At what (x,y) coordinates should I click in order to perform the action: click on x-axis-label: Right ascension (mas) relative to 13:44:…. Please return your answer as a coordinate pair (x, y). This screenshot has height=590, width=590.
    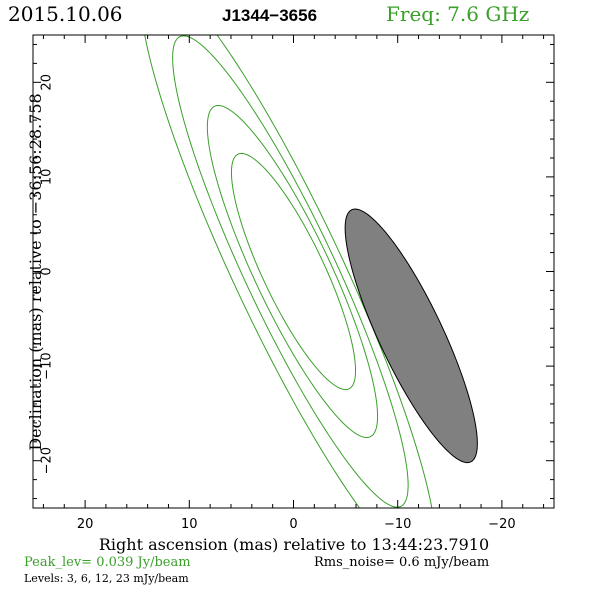
    Looking at the image, I should click on (294, 544).